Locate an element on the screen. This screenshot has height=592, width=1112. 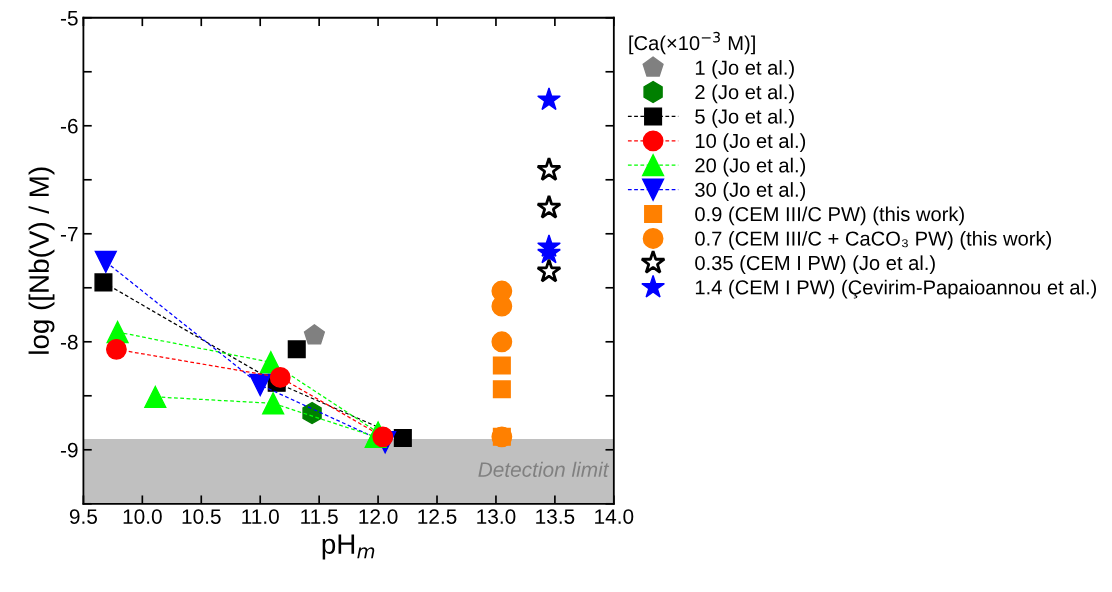
y-tick-label: -9 is located at coordinates (69, 450).